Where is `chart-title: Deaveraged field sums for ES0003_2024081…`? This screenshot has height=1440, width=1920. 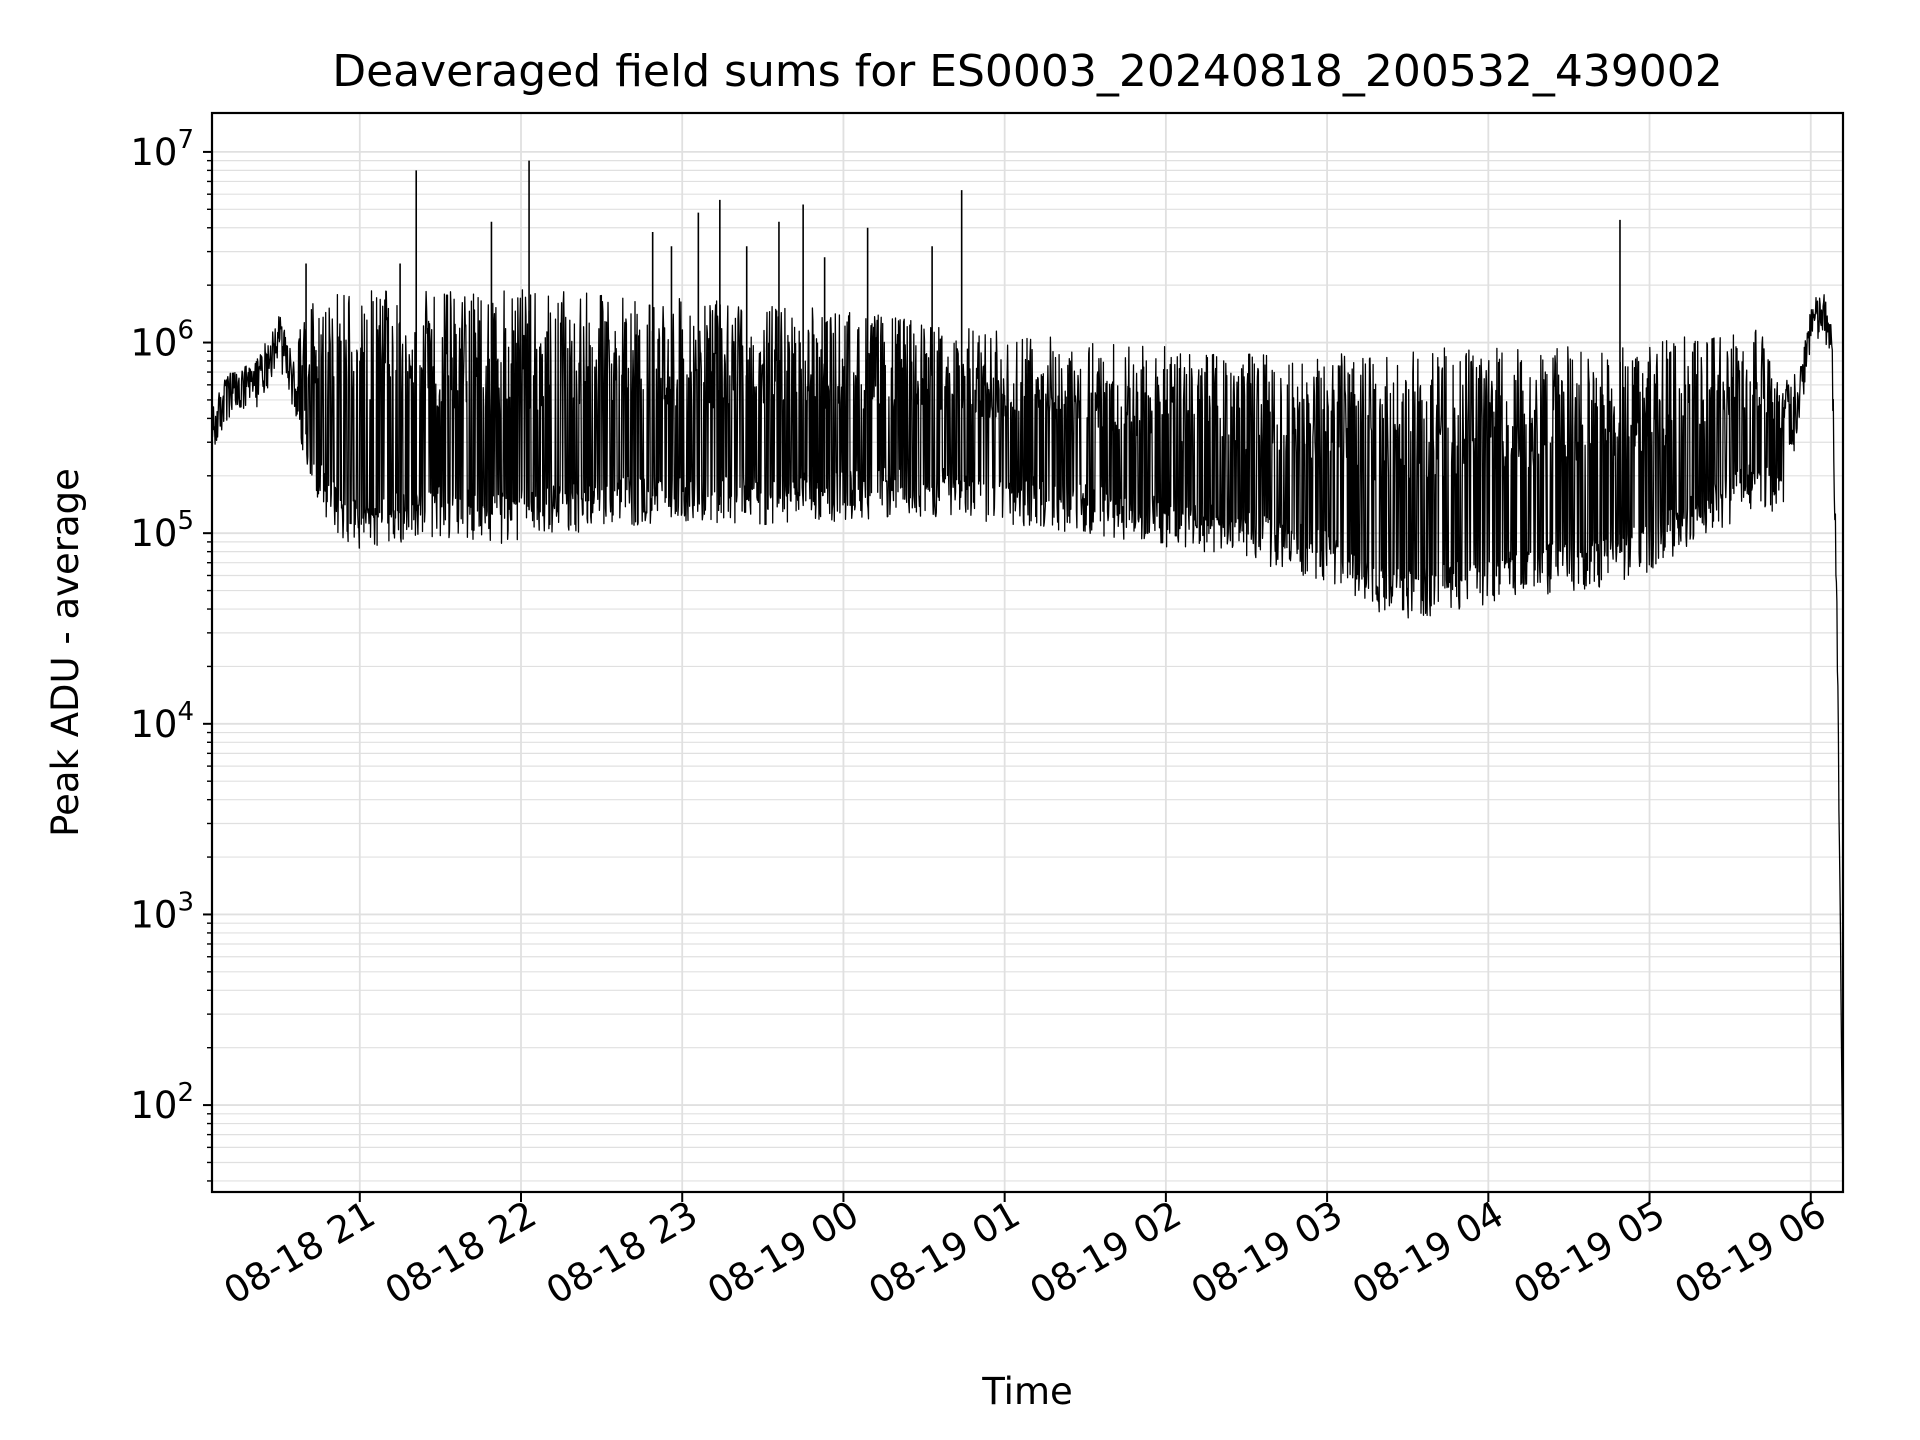 chart-title: Deaveraged field sums for ES0003_2024081… is located at coordinates (1027, 71).